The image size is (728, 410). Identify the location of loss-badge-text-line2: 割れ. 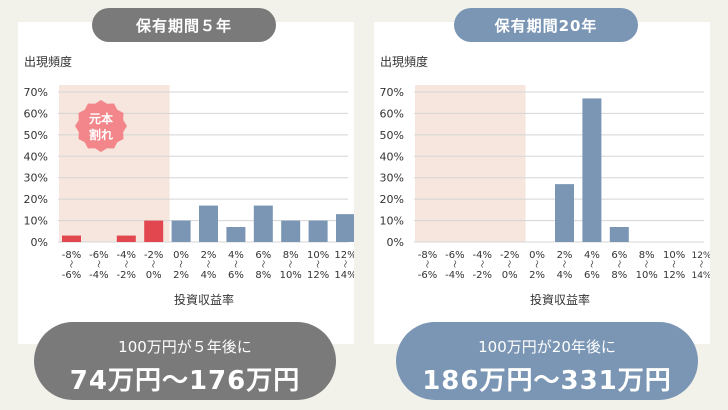
(101, 134).